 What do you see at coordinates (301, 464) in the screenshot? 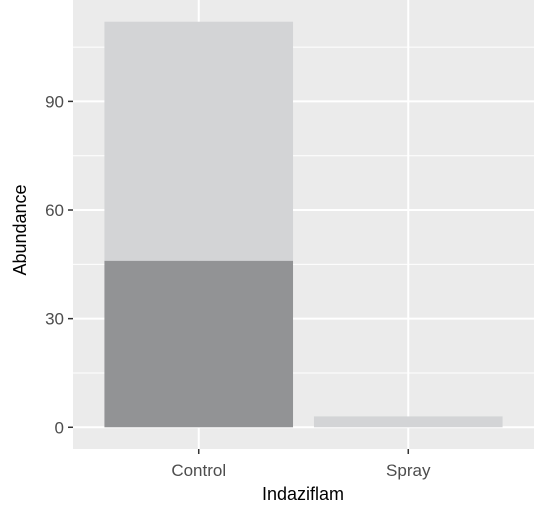
I see `x-axis: Control Spray` at bounding box center [301, 464].